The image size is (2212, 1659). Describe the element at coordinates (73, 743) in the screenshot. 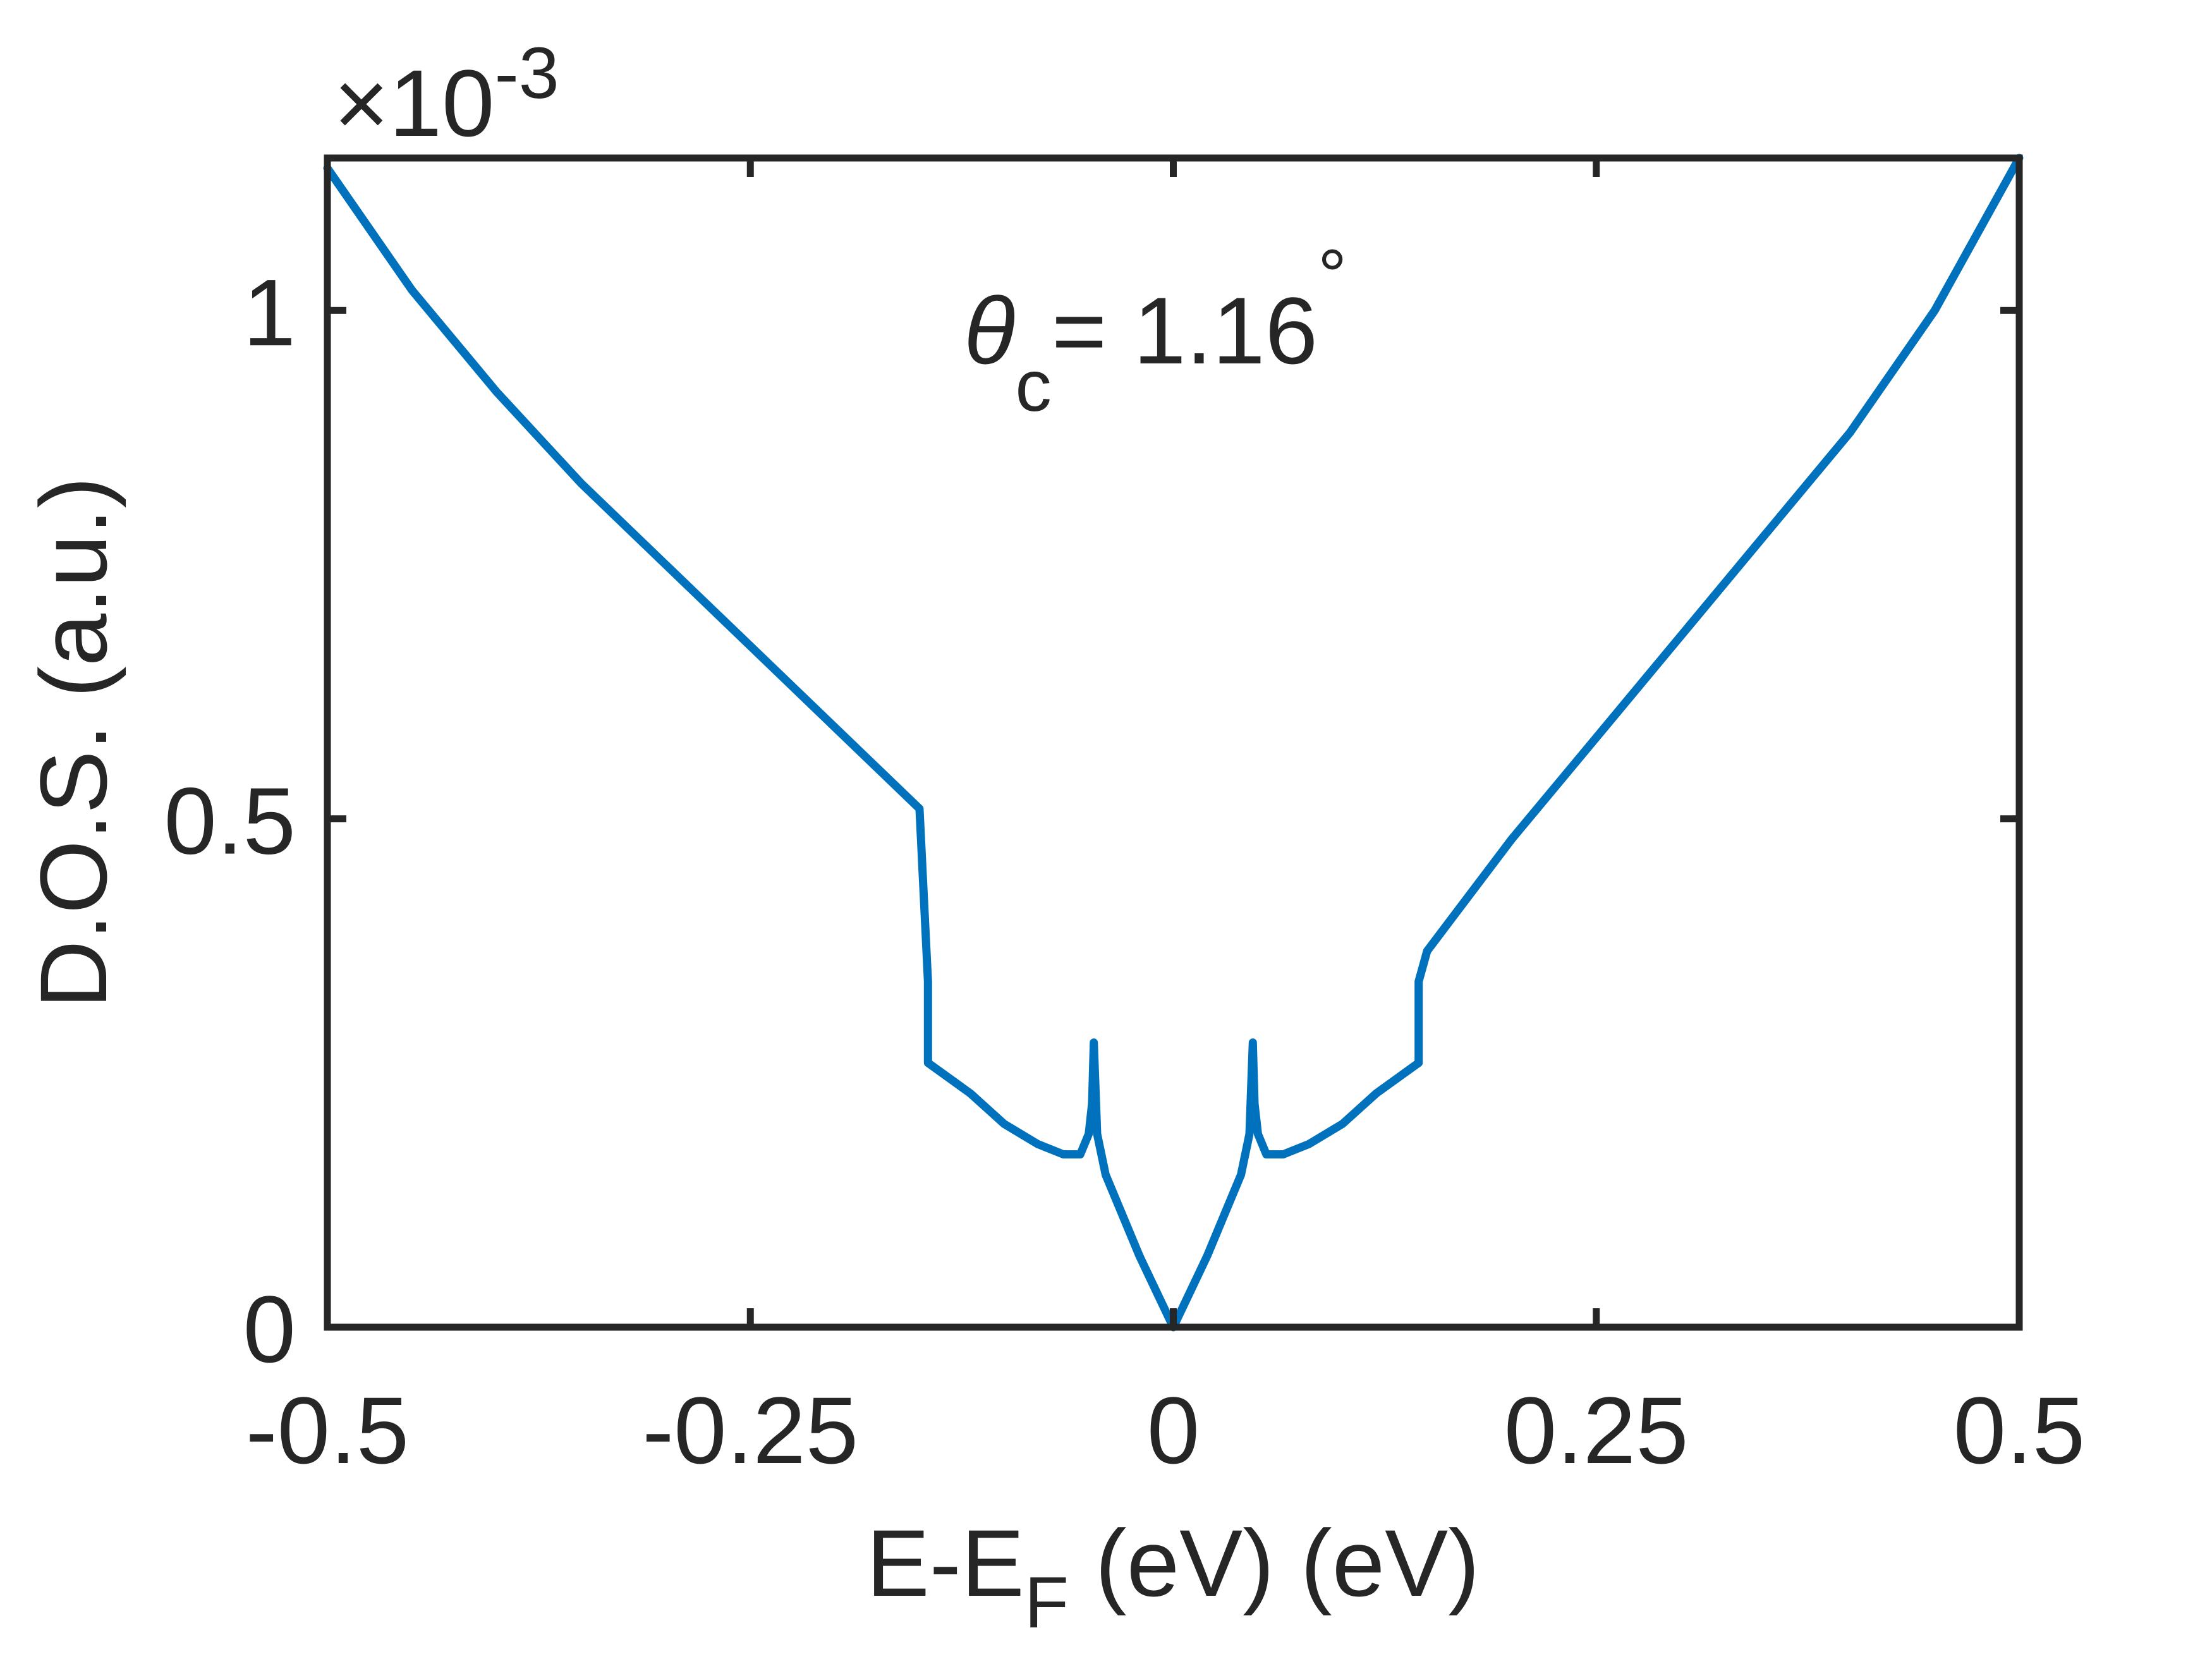

I see `y-axis-label: D.O.S. (a.u.)` at that location.